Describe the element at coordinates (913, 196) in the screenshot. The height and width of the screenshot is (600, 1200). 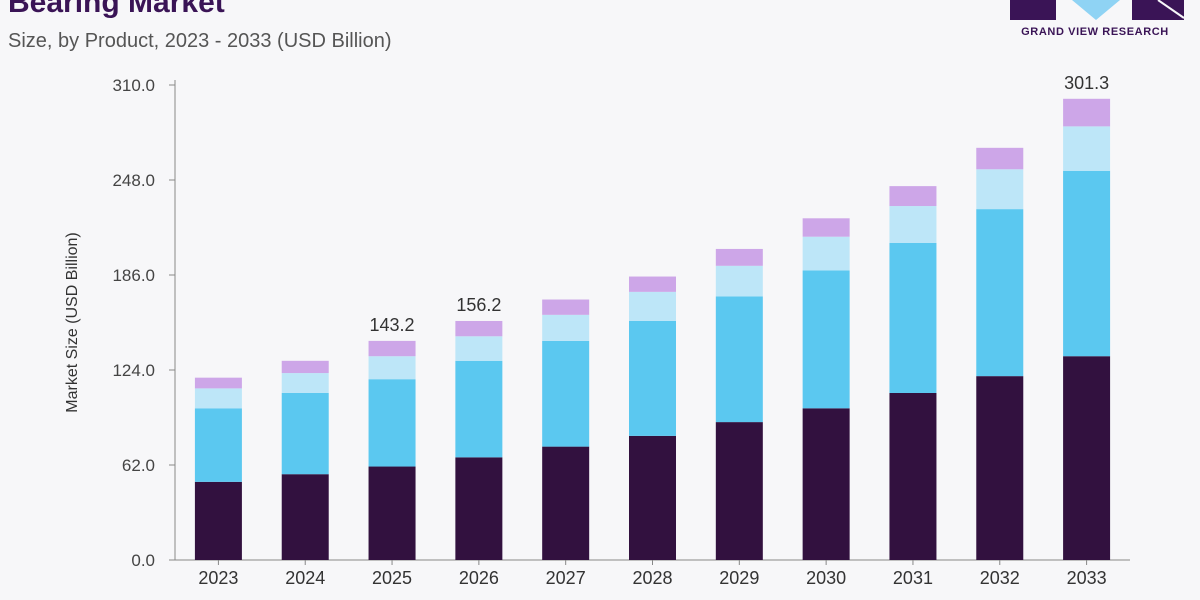
I see `bar-segment-2031-s4` at that location.